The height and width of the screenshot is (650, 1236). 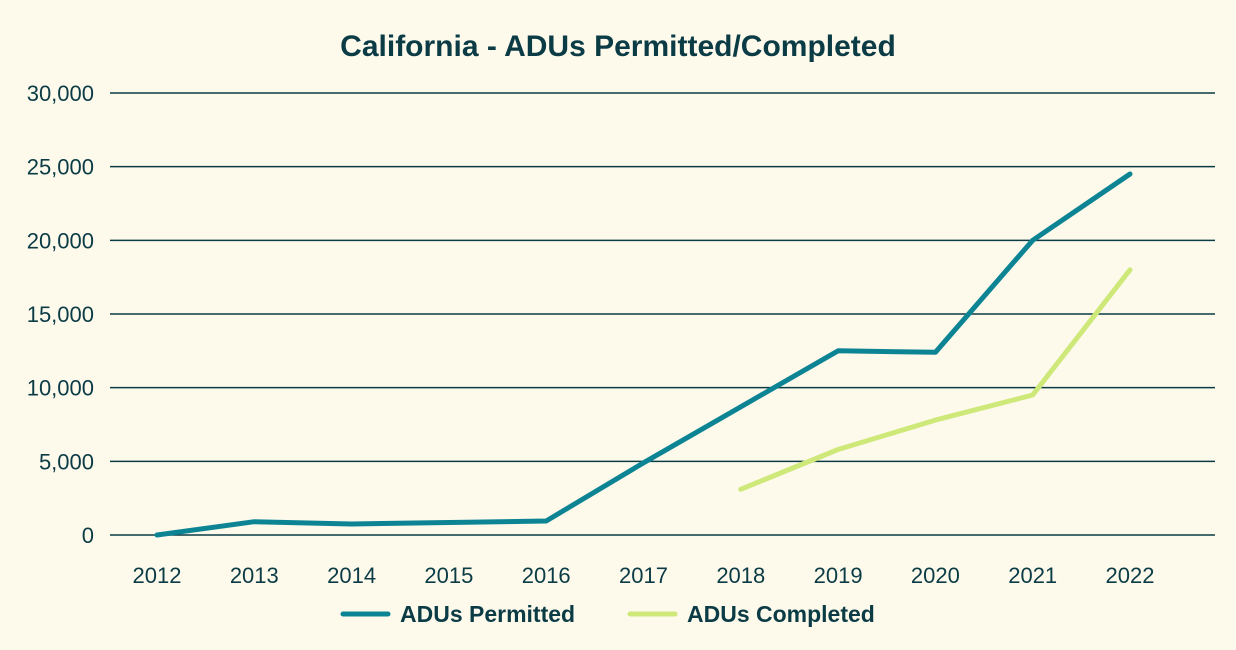 I want to click on x-tick-label: 2021, so click(x=1032, y=575).